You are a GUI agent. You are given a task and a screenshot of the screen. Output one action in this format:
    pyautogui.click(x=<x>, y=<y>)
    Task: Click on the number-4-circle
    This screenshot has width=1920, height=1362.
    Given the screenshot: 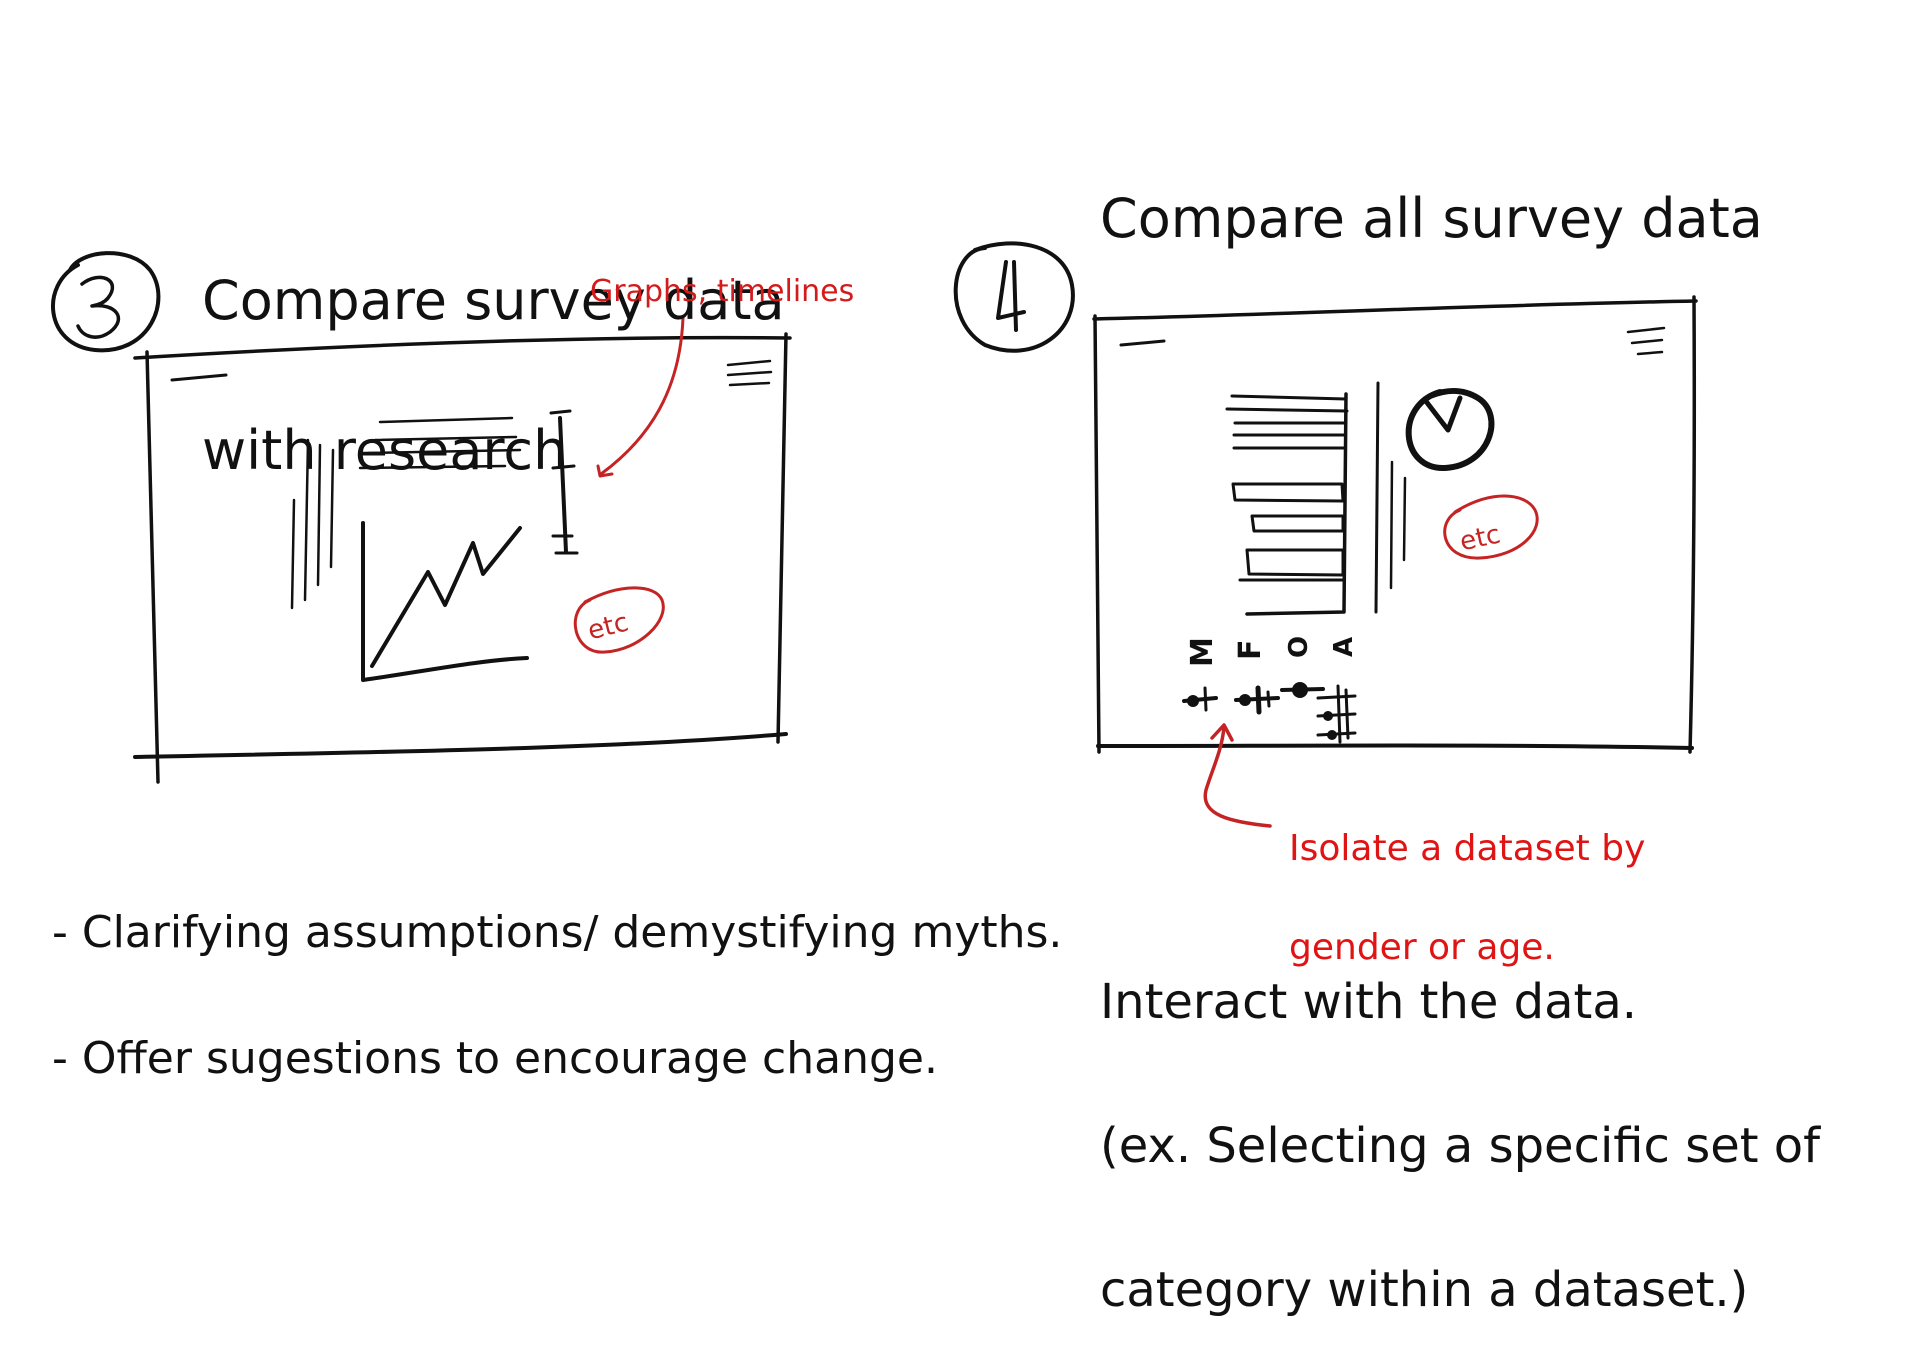 What is the action you would take?
    pyautogui.click(x=1014, y=297)
    